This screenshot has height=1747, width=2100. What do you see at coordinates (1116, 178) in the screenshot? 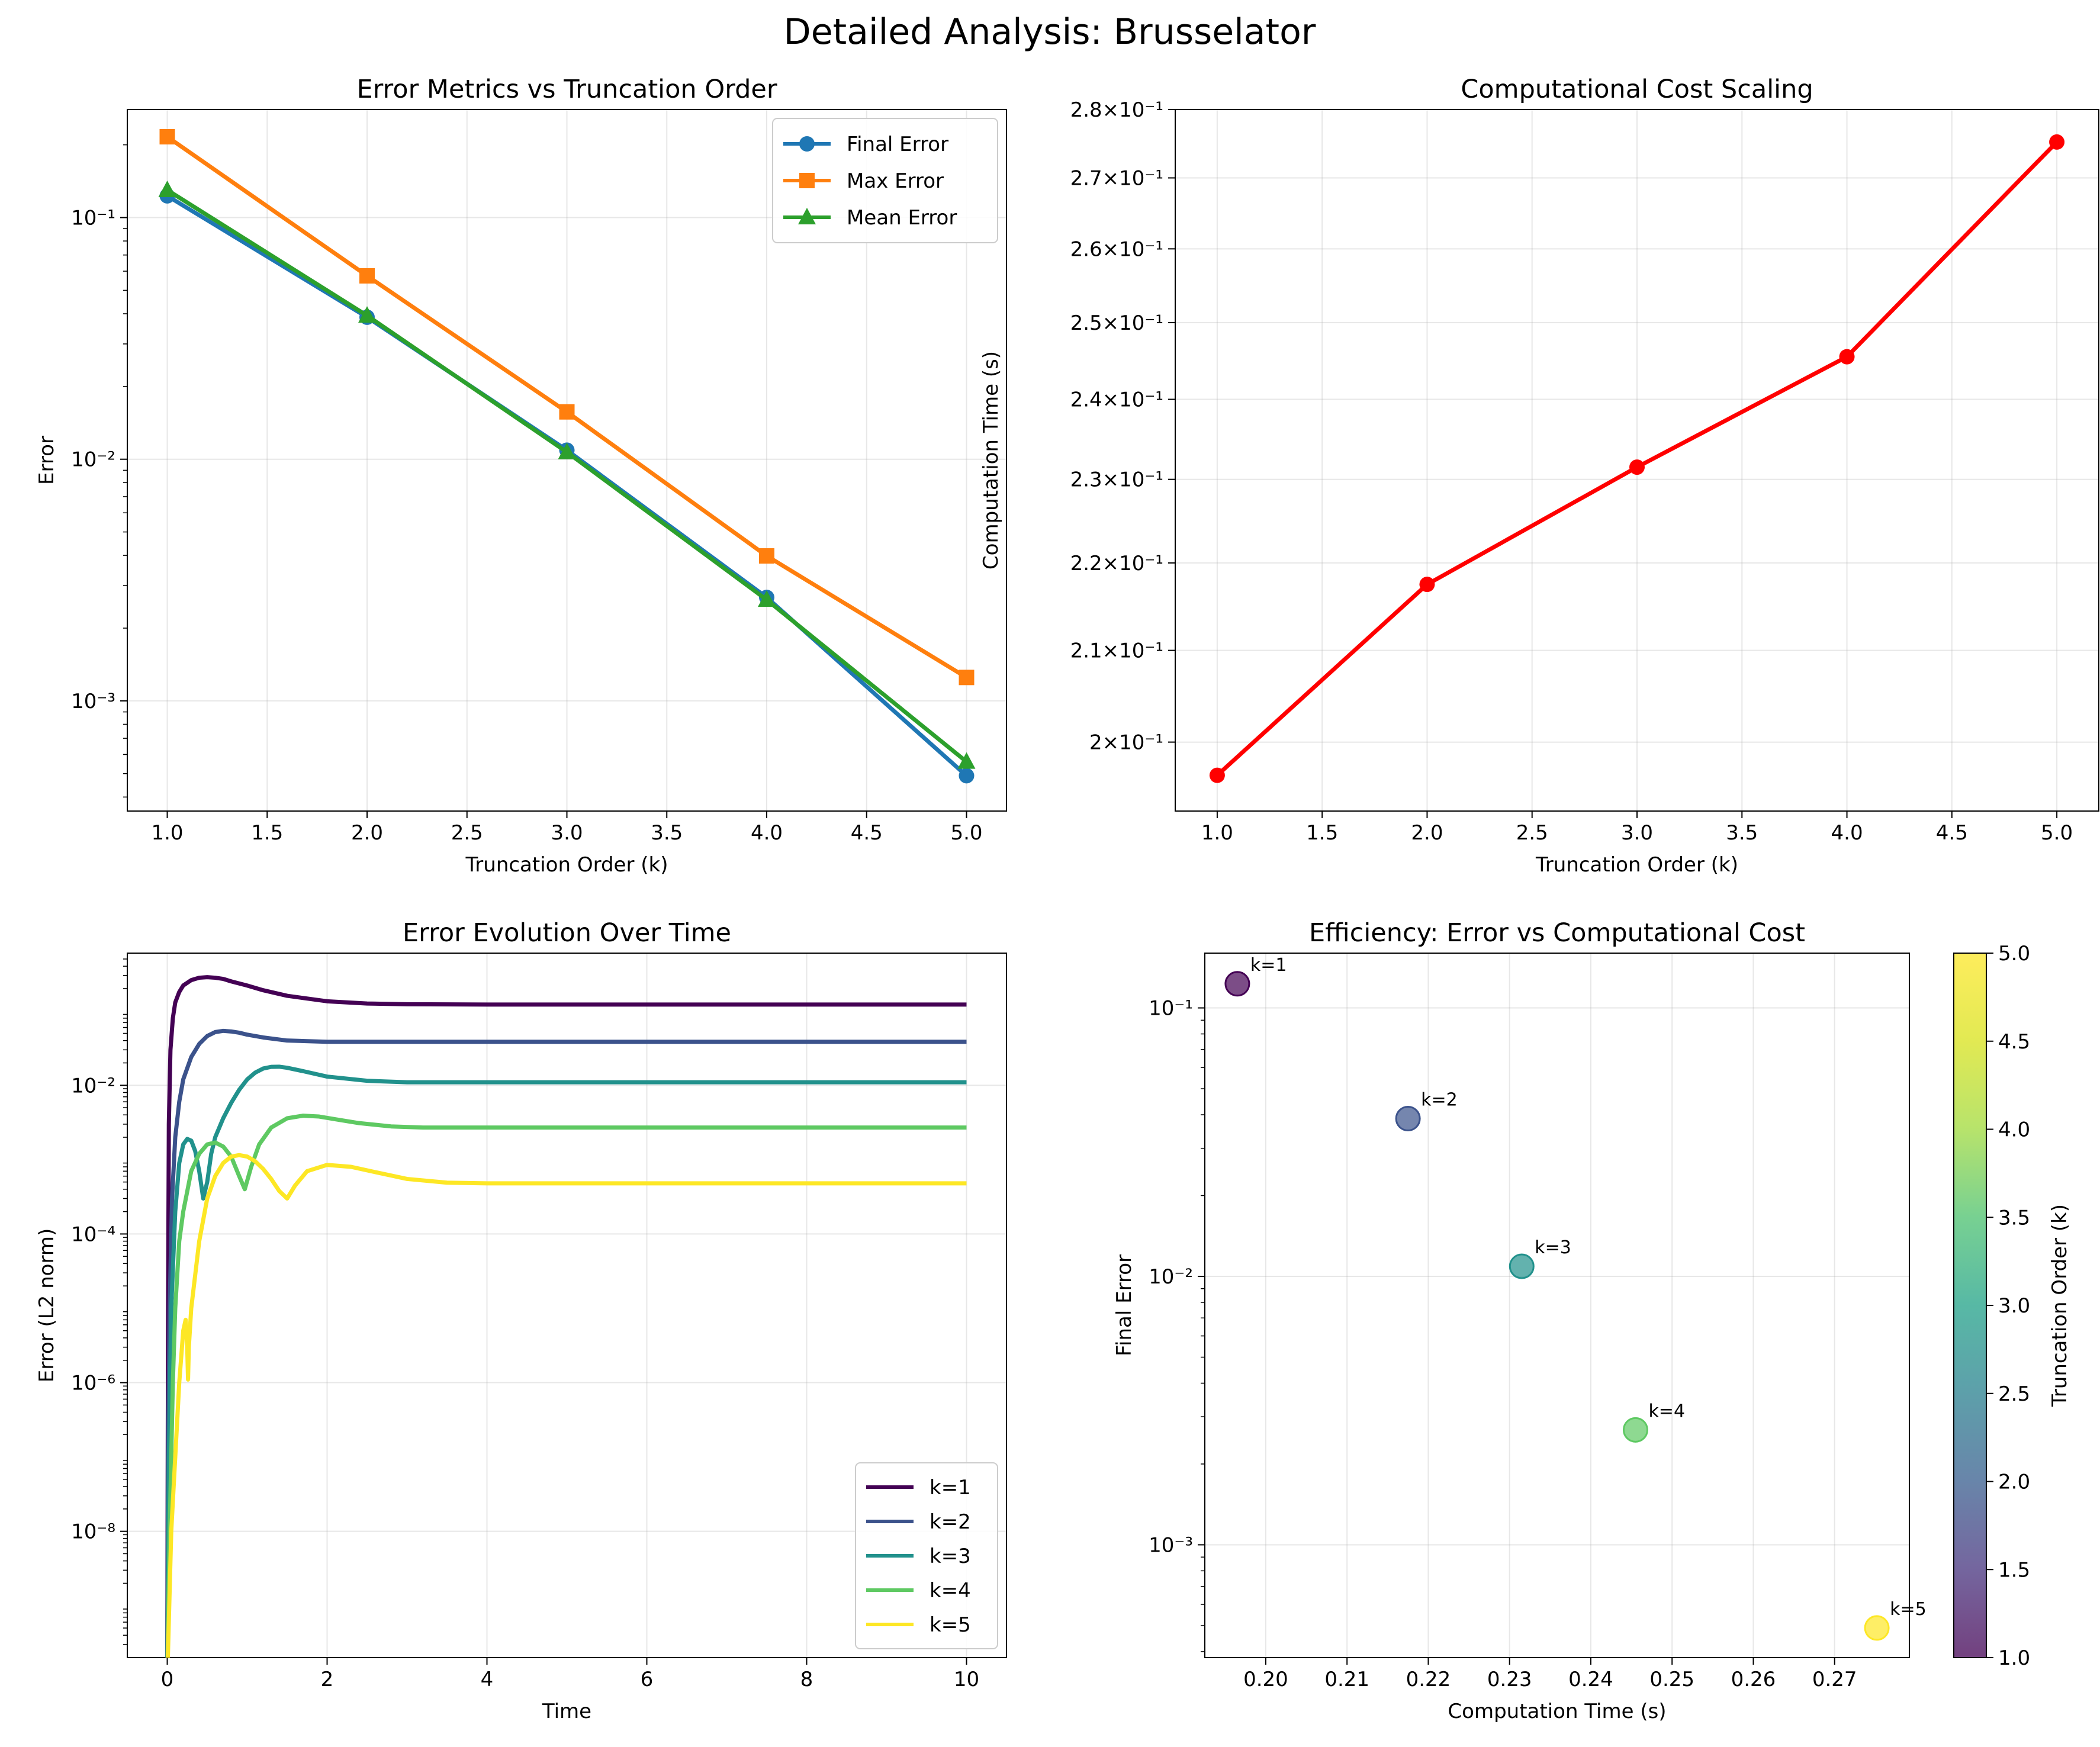
I see `y-tick-label: 2.7×10⁻¹` at bounding box center [1116, 178].